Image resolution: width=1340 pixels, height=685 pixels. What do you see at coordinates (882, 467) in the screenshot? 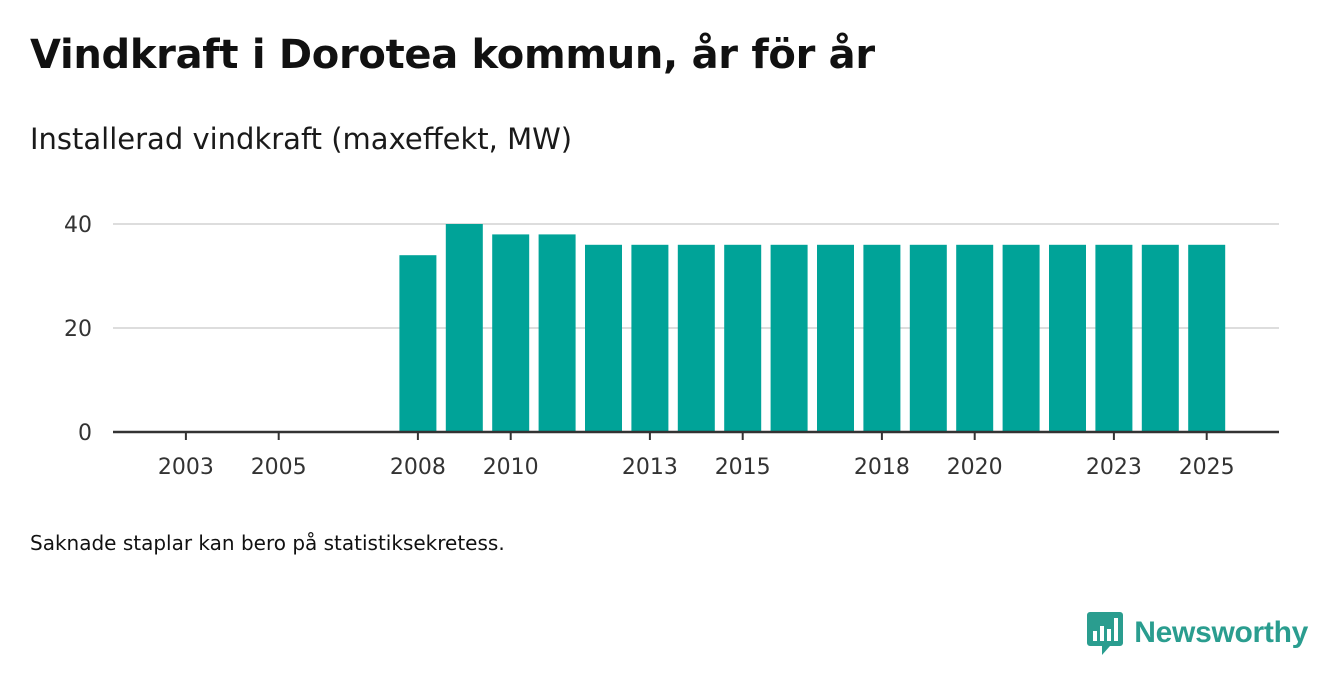
I see `x-tick-label: 2018` at bounding box center [882, 467].